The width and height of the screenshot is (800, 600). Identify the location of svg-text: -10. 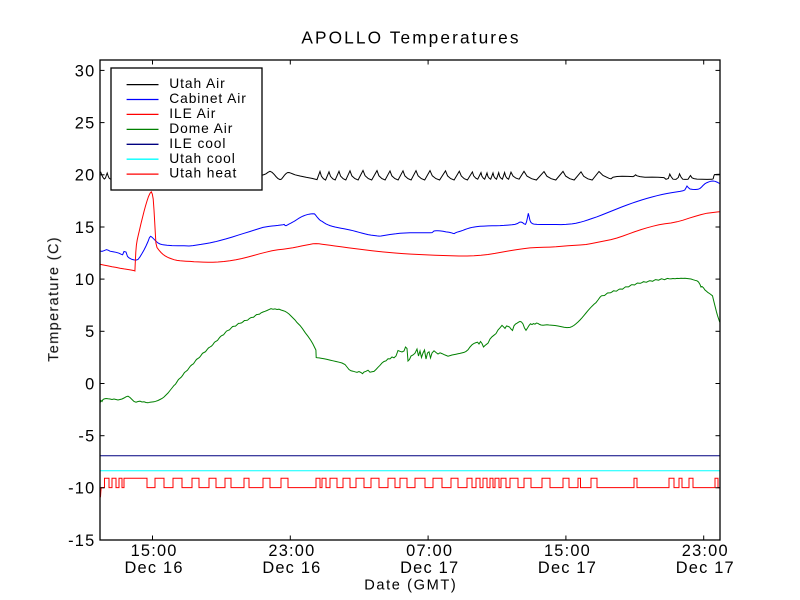
(81, 489).